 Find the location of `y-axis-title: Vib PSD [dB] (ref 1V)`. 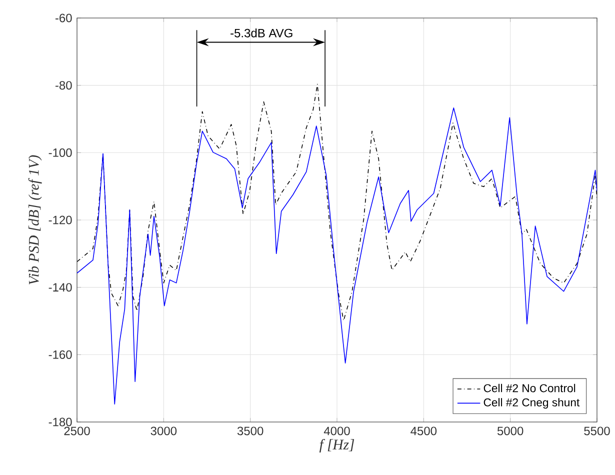

y-axis-title: Vib PSD [dB] (ref 1V) is located at coordinates (35, 219).